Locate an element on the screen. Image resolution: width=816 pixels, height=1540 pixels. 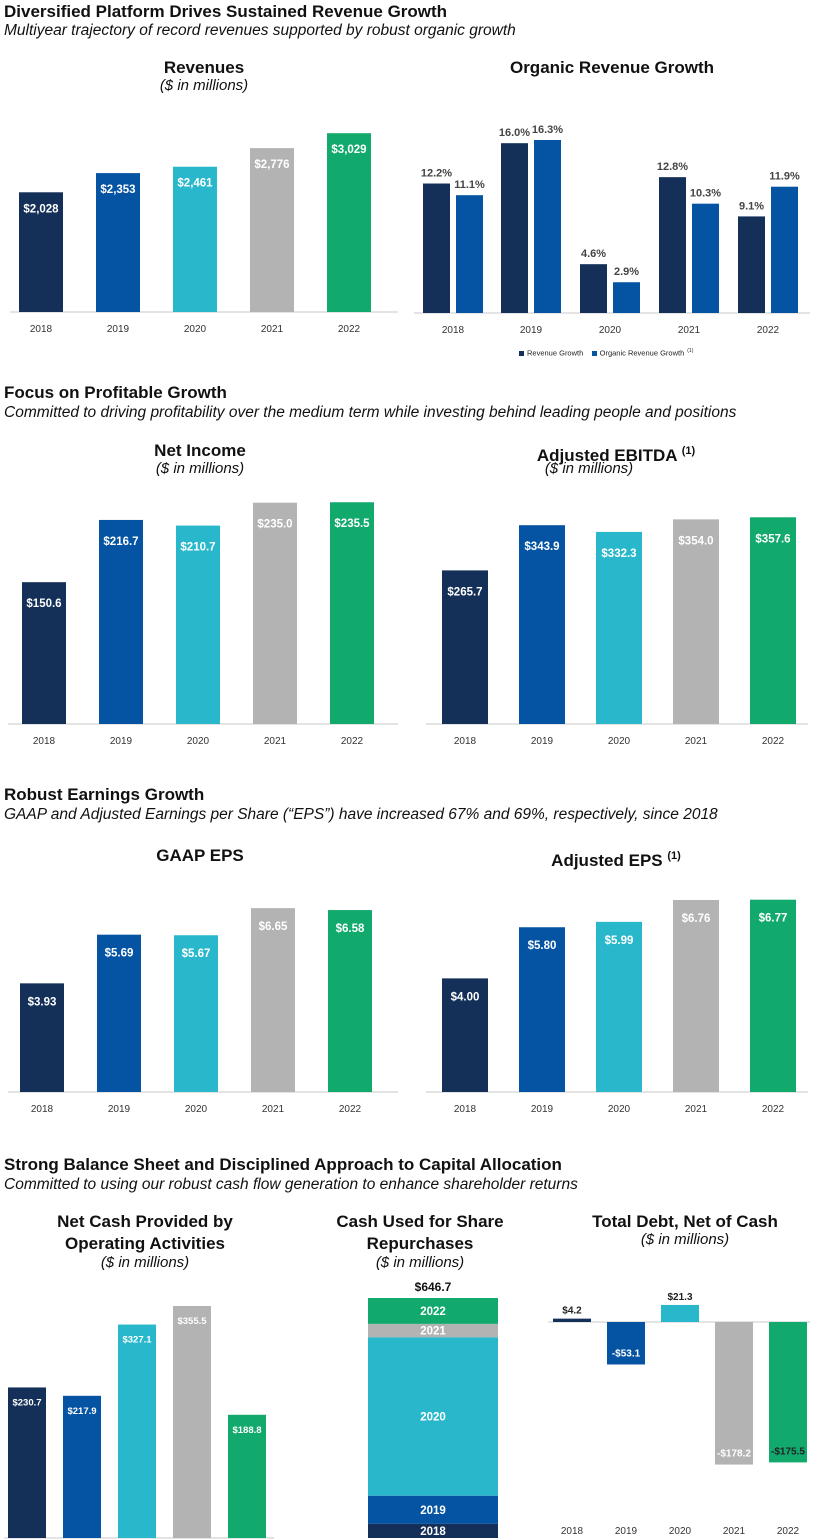
segment-label: 2021 is located at coordinates (433, 1332).